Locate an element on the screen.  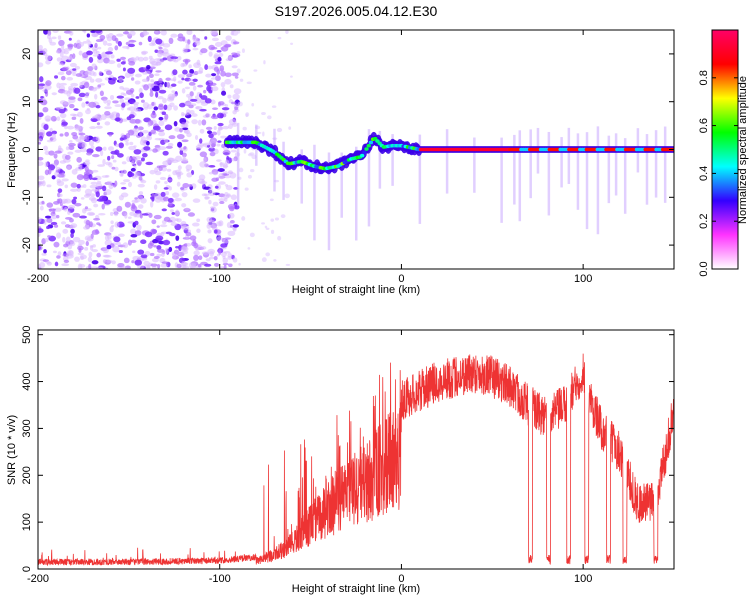
spectrogram-y-tick-label: 0 is located at coordinates (27, 149).